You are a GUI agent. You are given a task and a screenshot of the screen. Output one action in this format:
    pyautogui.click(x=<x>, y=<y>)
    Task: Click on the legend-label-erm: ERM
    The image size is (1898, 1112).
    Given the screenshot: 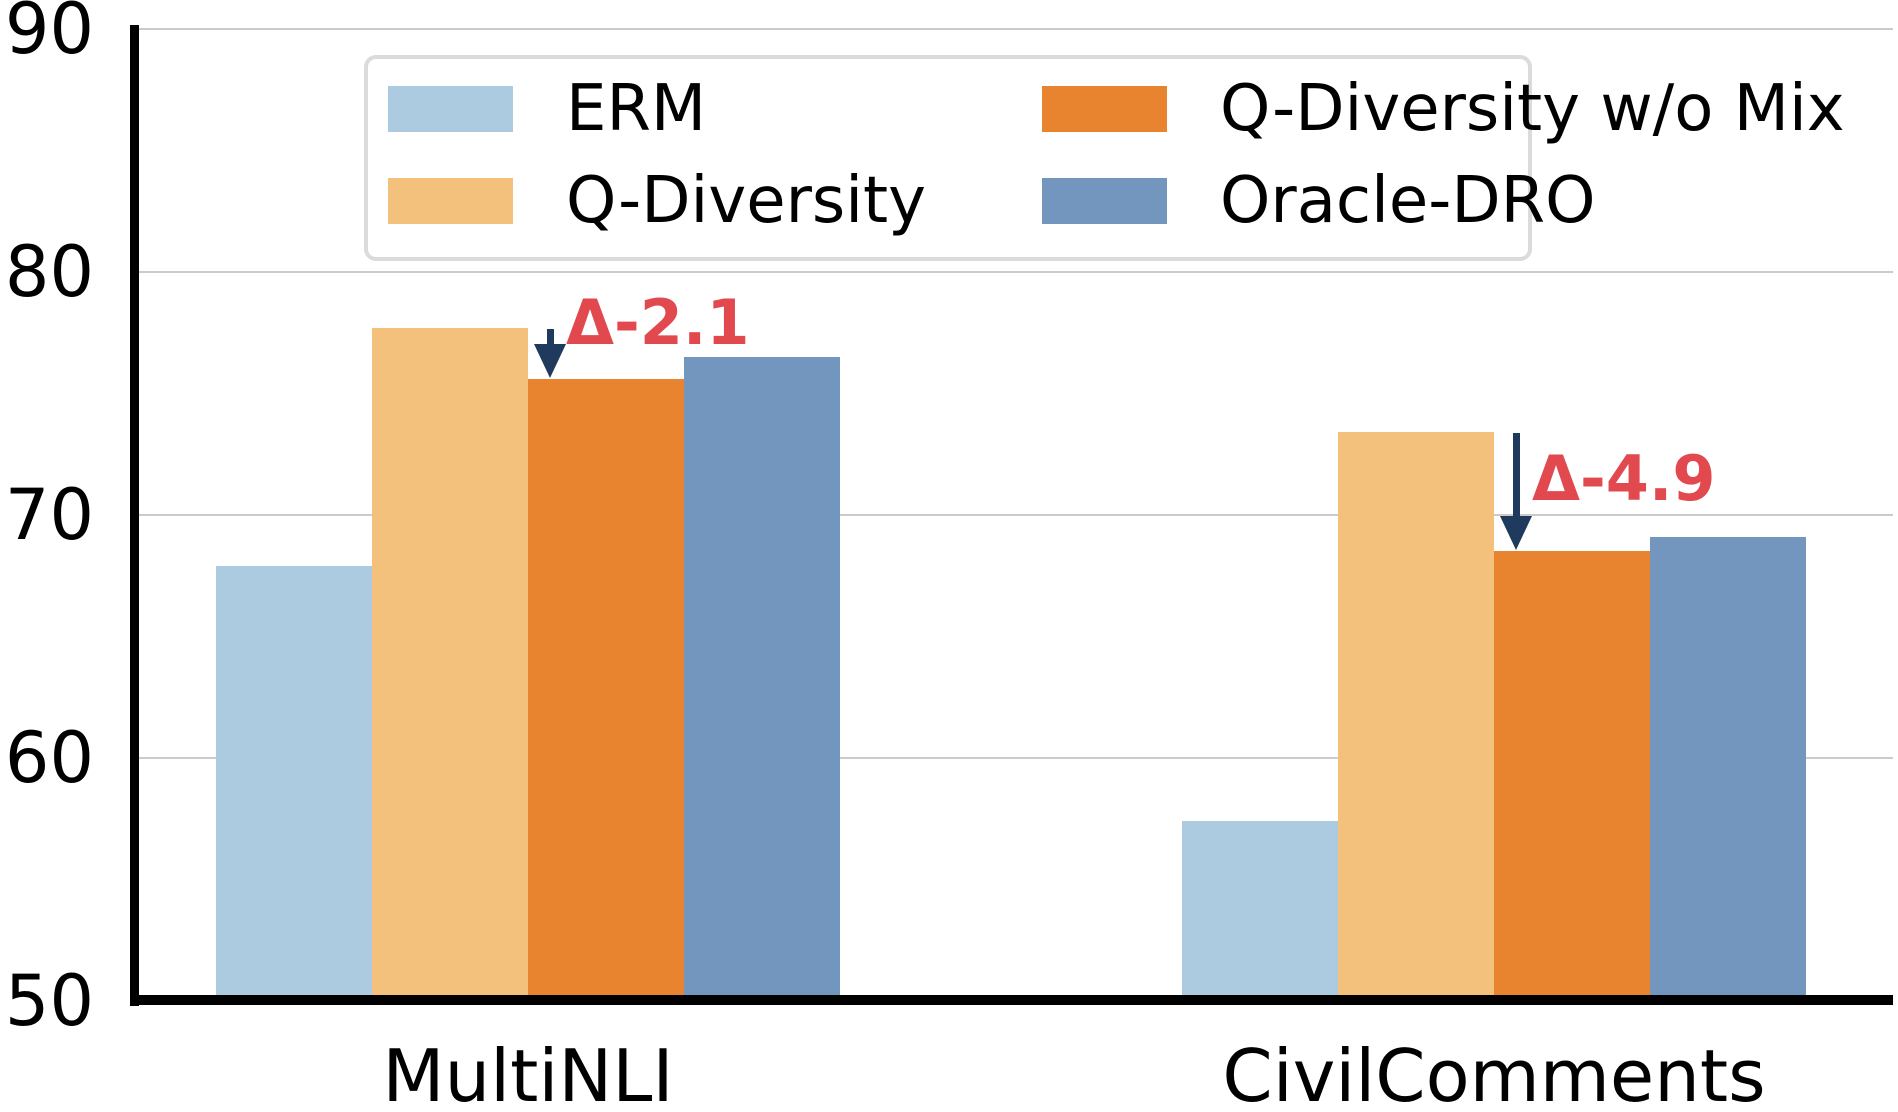 What is the action you would take?
    pyautogui.click(x=636, y=109)
    